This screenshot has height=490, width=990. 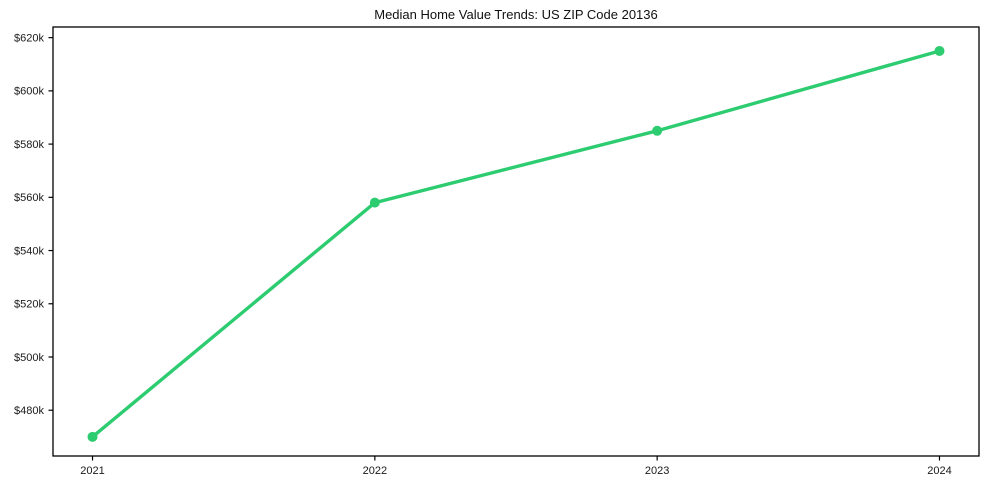 What do you see at coordinates (29, 411) in the screenshot?
I see `y-tick-label: $480k` at bounding box center [29, 411].